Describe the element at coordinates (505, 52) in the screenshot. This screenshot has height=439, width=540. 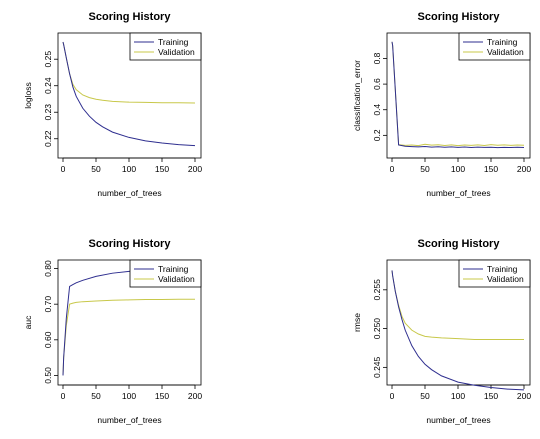
I see `chart-2-legend-label-validation: Validation` at that location.